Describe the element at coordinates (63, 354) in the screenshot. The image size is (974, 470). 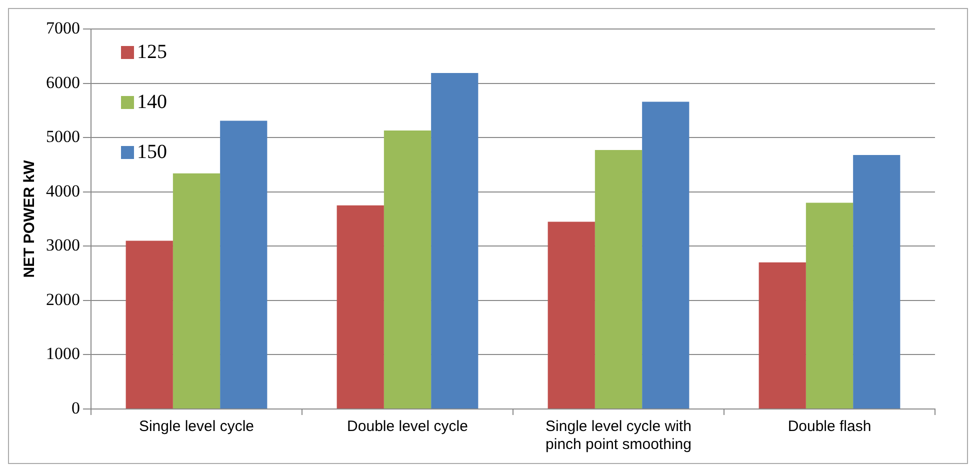
I see `y-tick-label: 1000` at that location.